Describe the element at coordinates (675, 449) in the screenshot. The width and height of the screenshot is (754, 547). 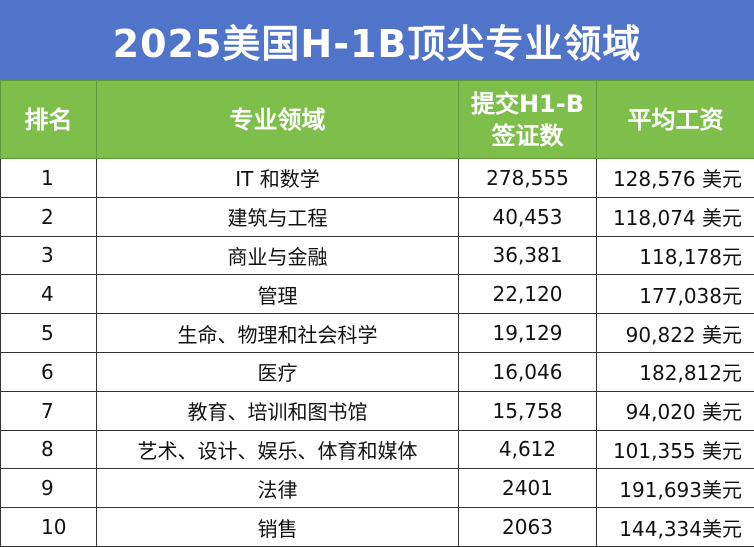
I see `salary-cell: 101,355 美元` at that location.